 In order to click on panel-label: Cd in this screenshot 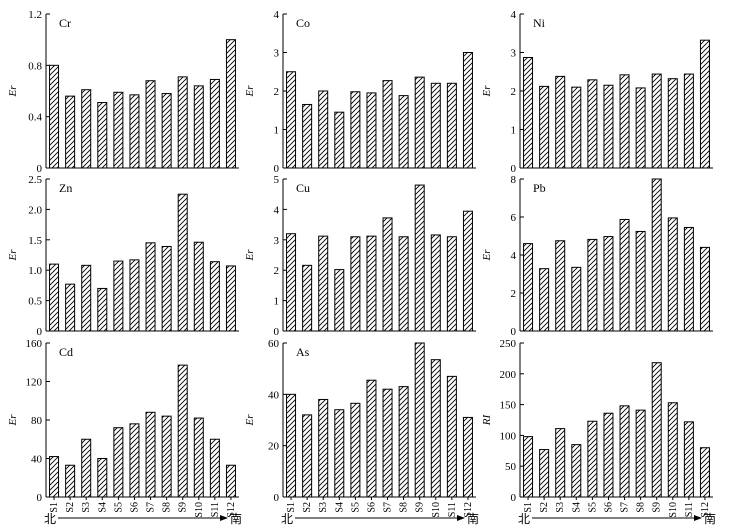, I will do `click(66, 352)`.